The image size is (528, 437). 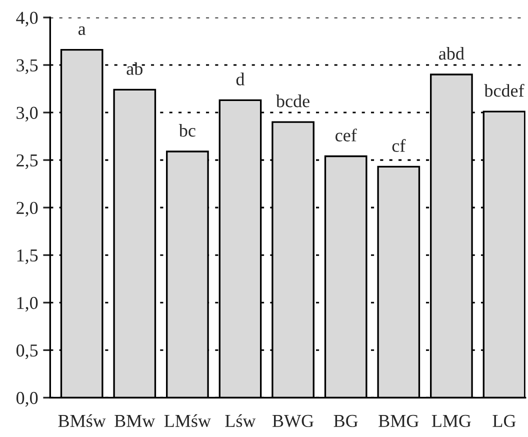 What do you see at coordinates (27, 399) in the screenshot?
I see `y-tick-label: 0,0` at bounding box center [27, 399].